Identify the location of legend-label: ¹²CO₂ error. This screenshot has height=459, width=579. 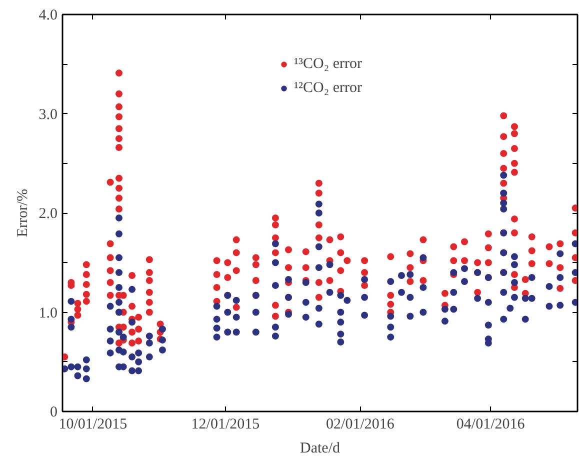
(328, 88).